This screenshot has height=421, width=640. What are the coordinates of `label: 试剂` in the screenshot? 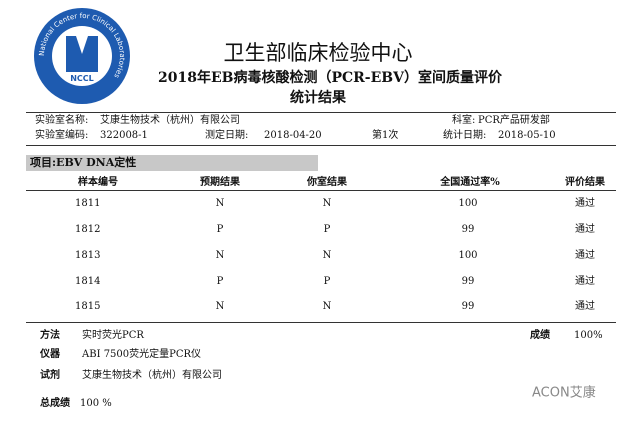 It's located at (50, 375).